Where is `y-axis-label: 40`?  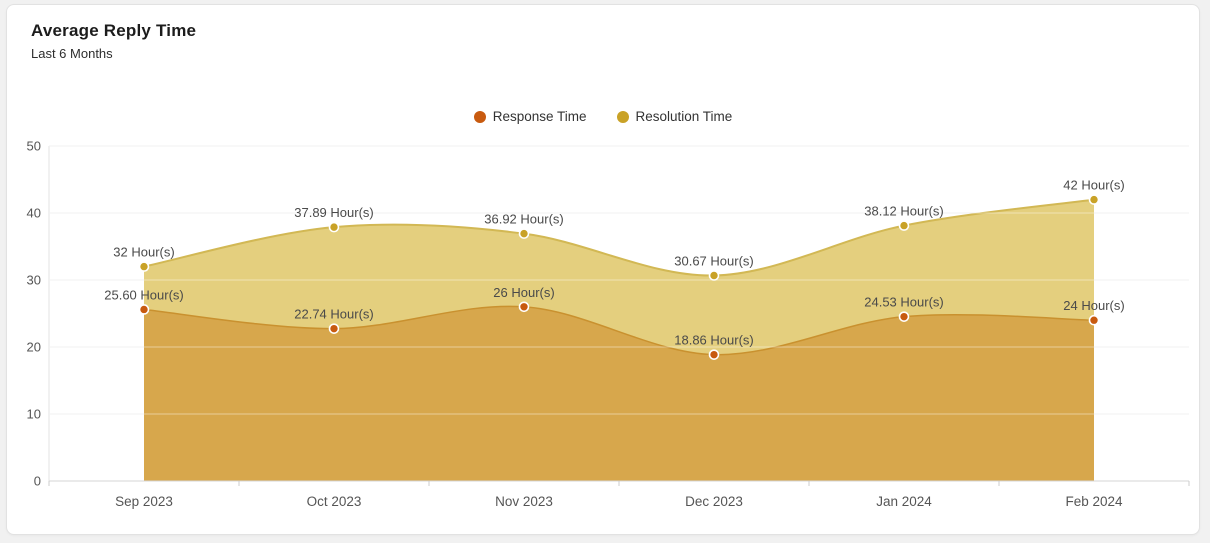
y-axis-label: 40 is located at coordinates (34, 213).